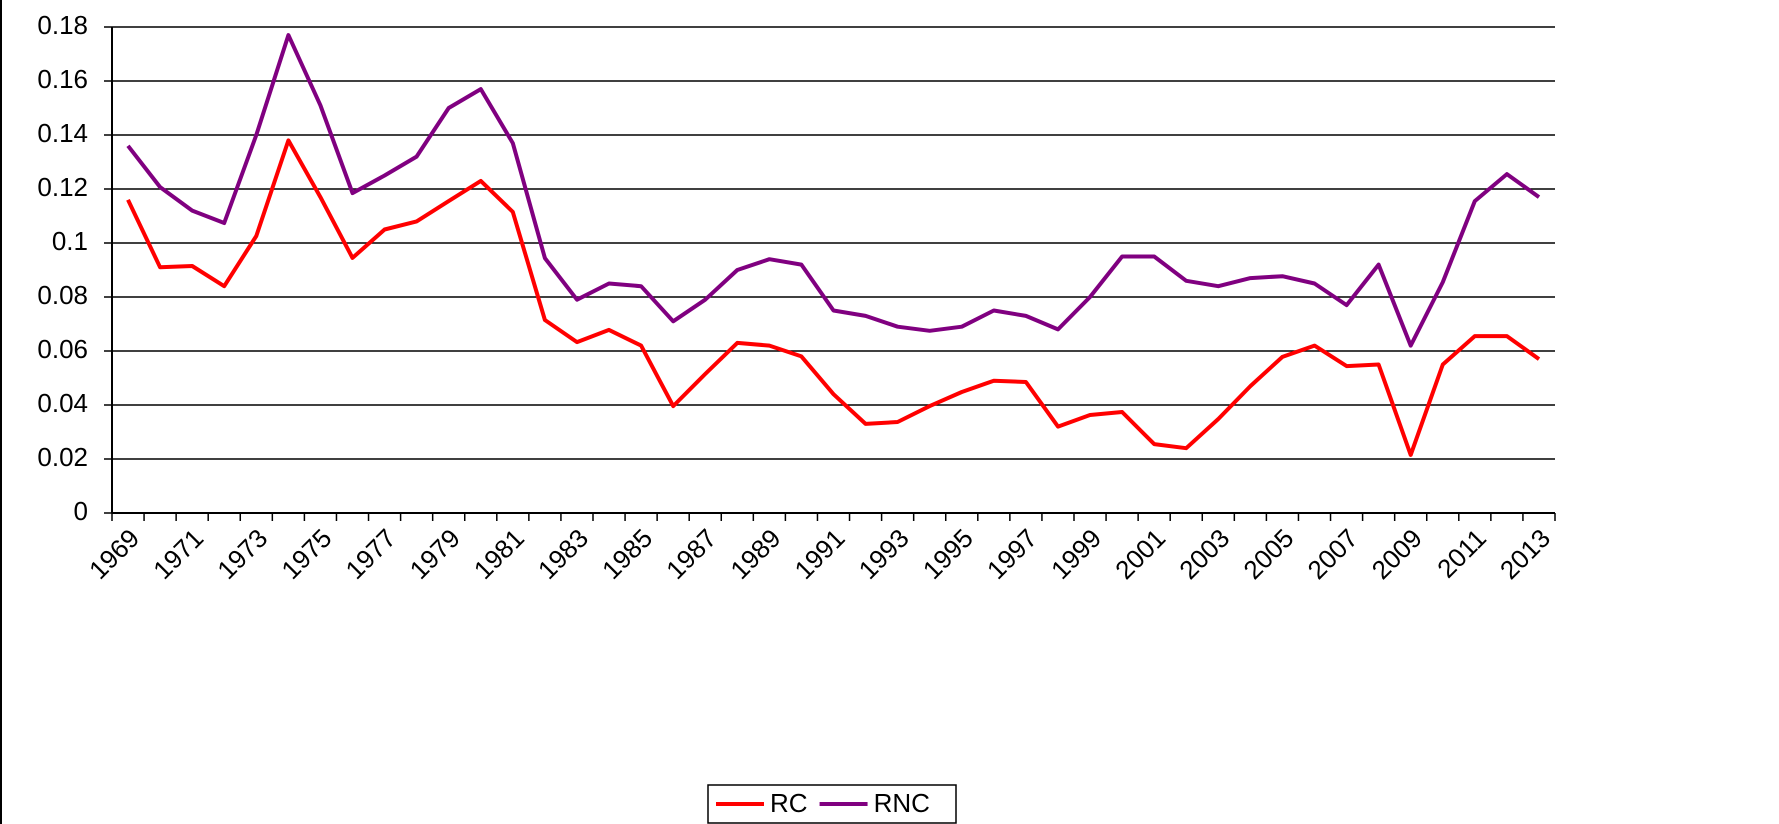  I want to click on x-tick-label: 2005, so click(1268, 554).